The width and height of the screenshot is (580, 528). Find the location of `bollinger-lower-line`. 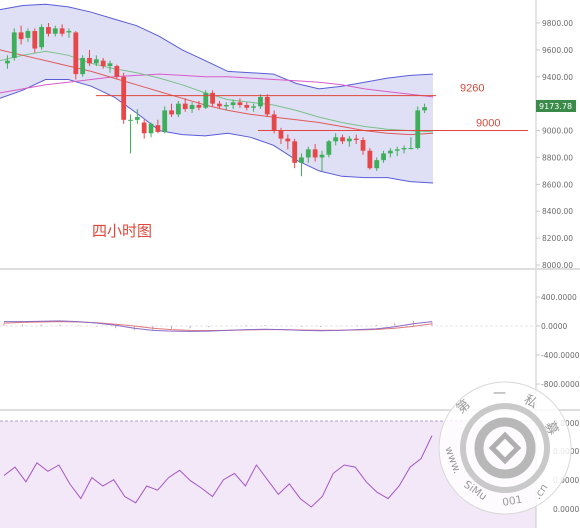

bollinger-lower-line is located at coordinates (217, 131).